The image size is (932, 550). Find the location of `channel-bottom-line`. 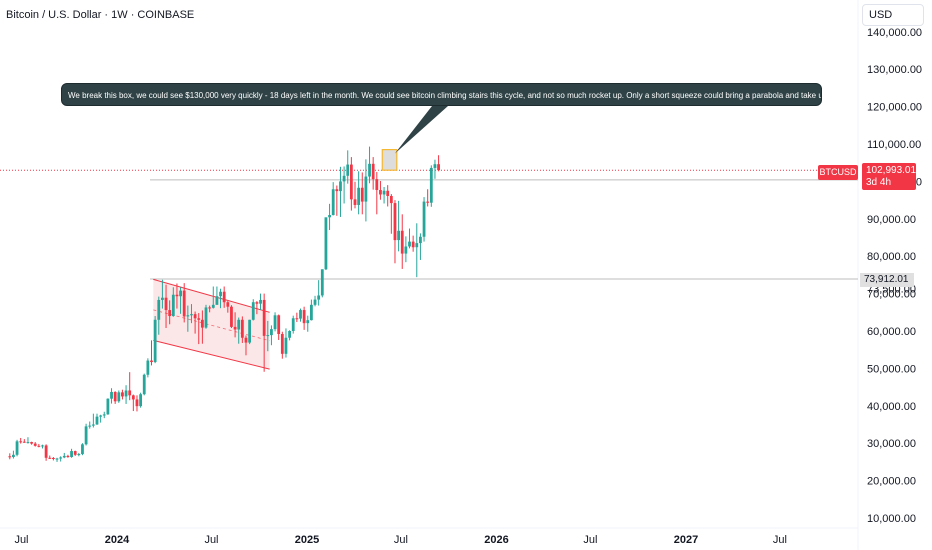

channel-bottom-line is located at coordinates (211, 354).